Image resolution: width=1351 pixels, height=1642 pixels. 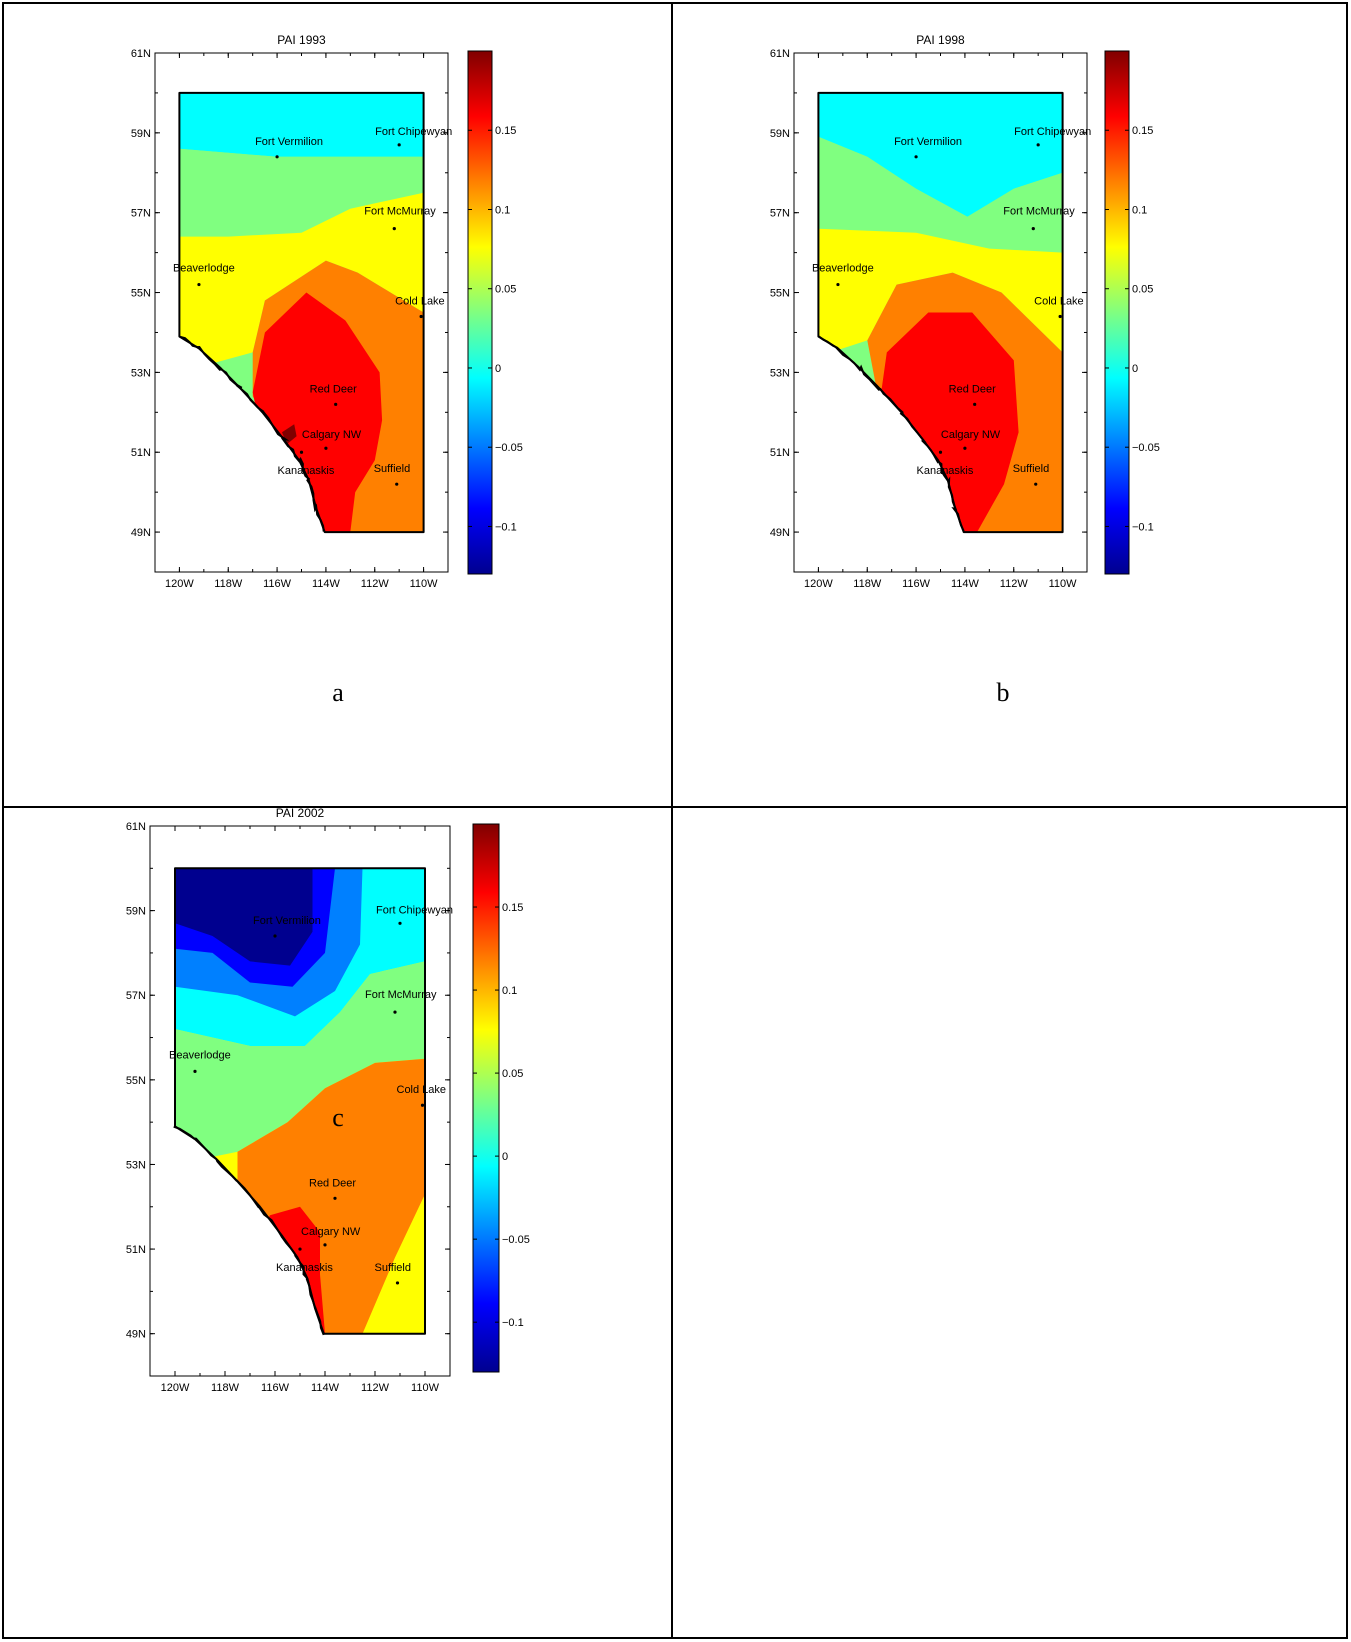 What do you see at coordinates (1117, 312) in the screenshot?
I see `colorbar-b` at bounding box center [1117, 312].